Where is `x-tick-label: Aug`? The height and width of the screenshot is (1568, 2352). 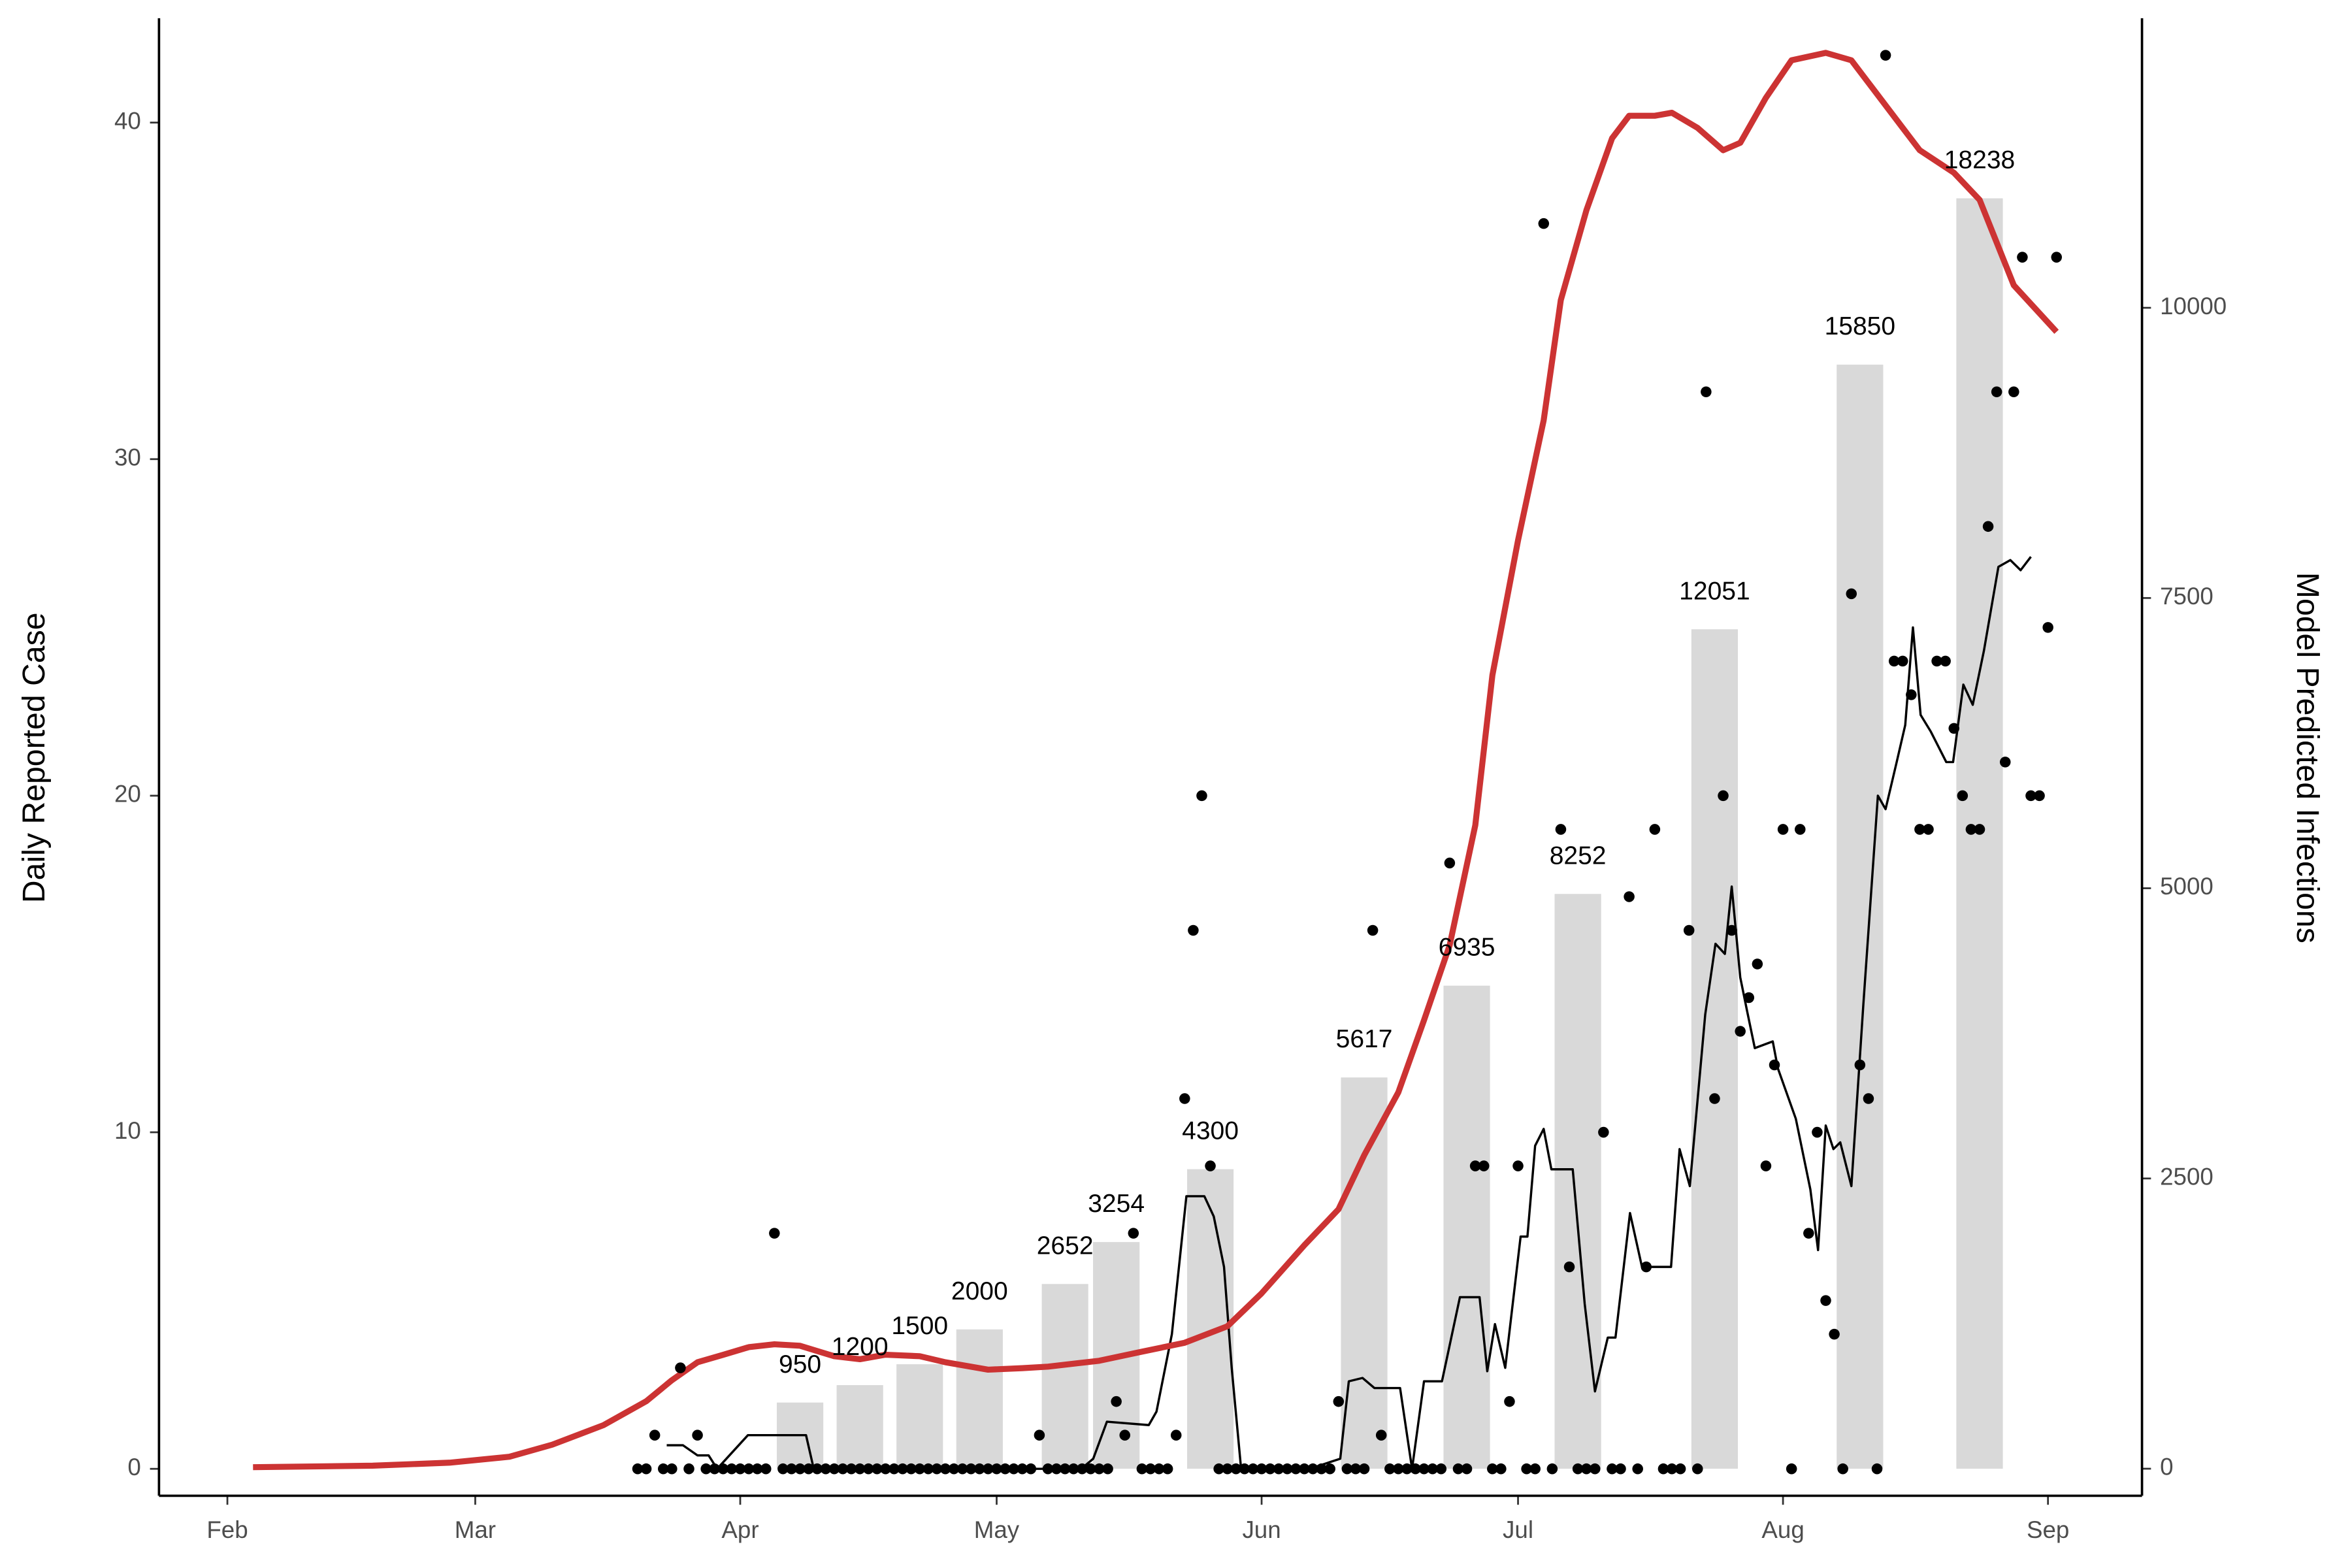 x-tick-label: Aug is located at coordinates (1782, 1529).